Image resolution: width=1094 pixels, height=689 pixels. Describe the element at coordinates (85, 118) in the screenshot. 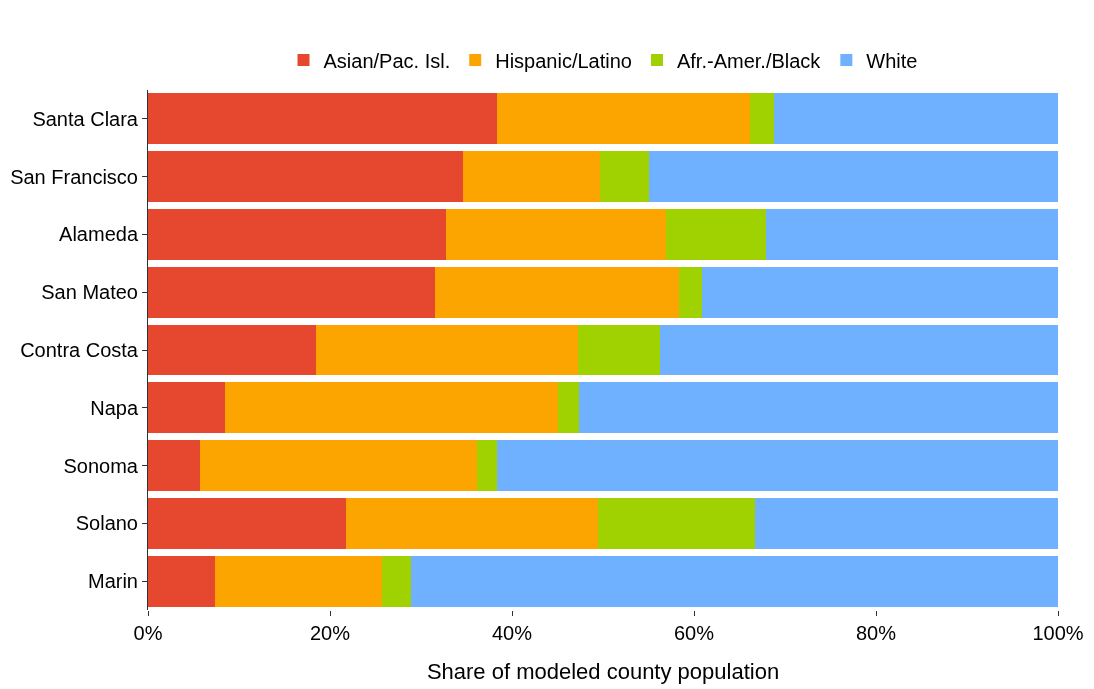

I see `y-tick-label: Santa Clara` at that location.